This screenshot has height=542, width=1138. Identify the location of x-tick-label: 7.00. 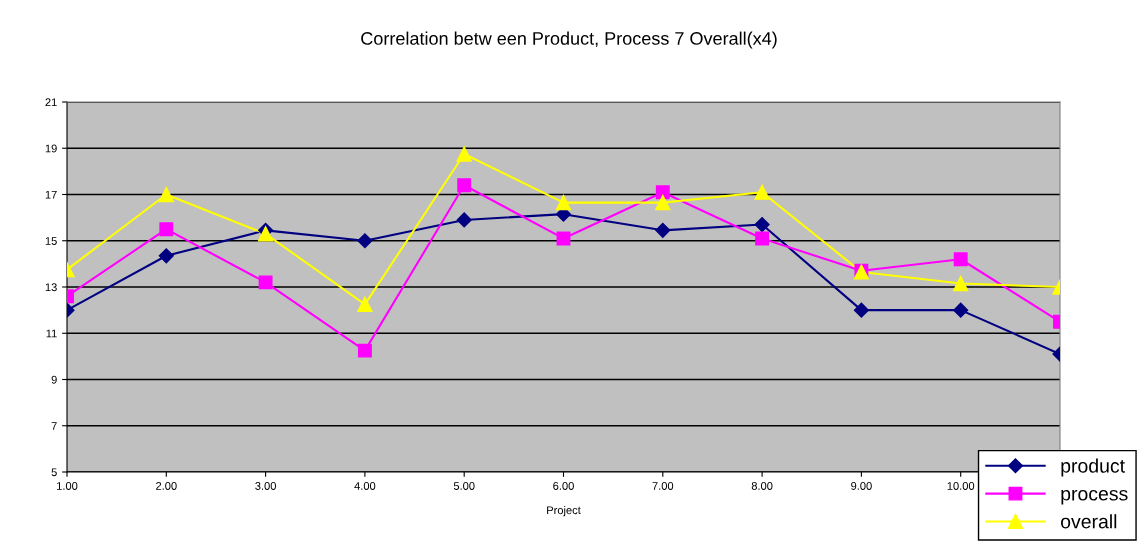
(663, 486).